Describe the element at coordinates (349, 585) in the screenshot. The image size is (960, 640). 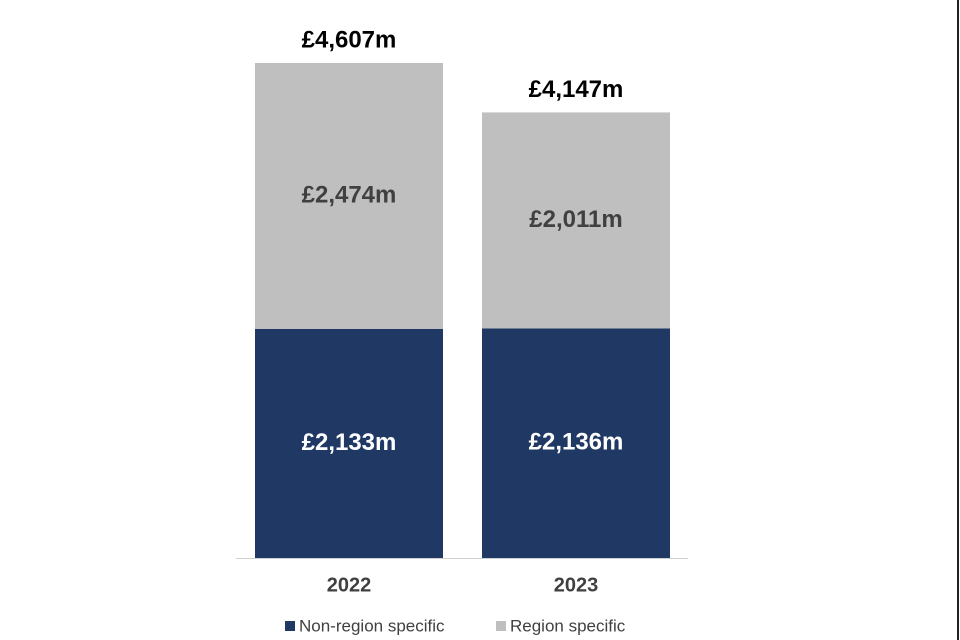
I see `x-tick-label: 2022` at that location.